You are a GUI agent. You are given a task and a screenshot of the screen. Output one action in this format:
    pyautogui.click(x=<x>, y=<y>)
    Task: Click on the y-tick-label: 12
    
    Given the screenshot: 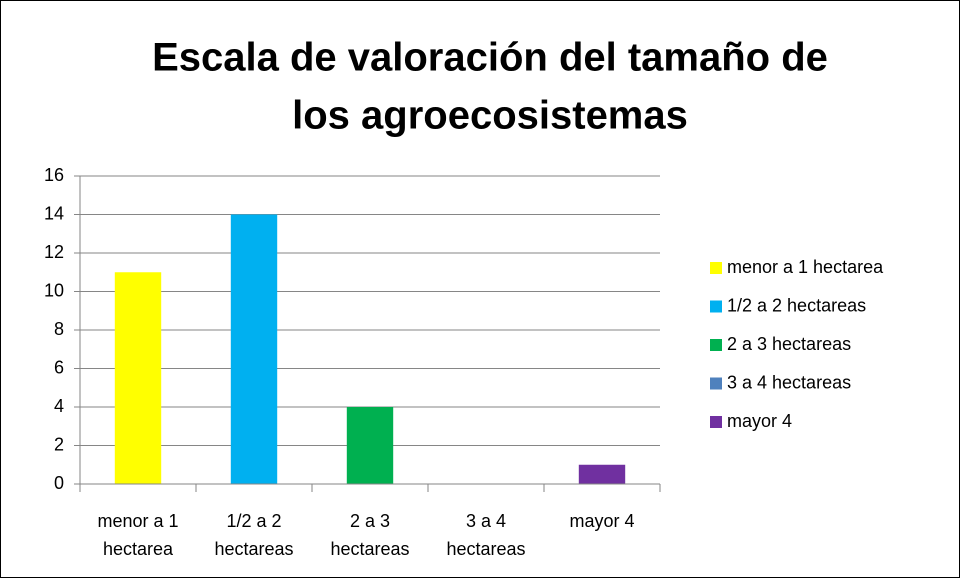 What is the action you would take?
    pyautogui.click(x=54, y=252)
    